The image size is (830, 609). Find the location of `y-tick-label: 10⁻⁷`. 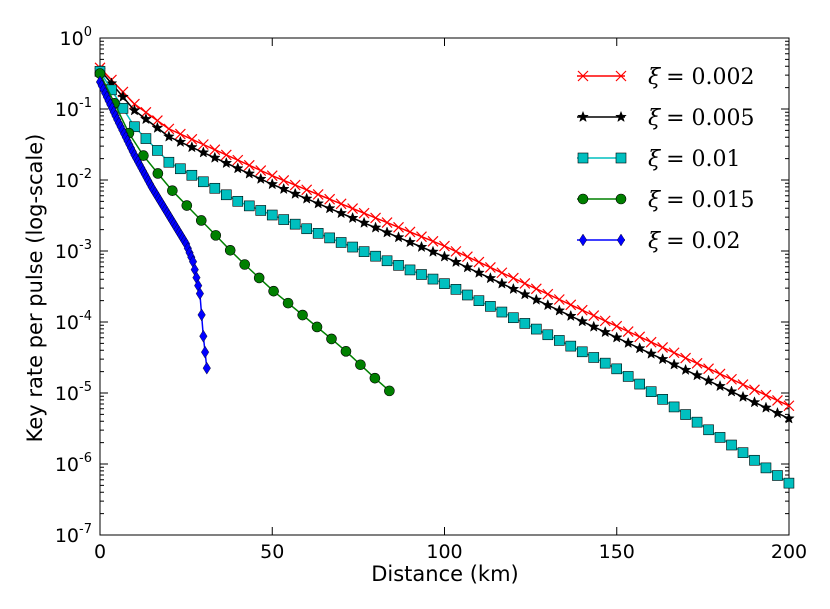

y-tick-label: 10⁻⁷ is located at coordinates (73, 534).